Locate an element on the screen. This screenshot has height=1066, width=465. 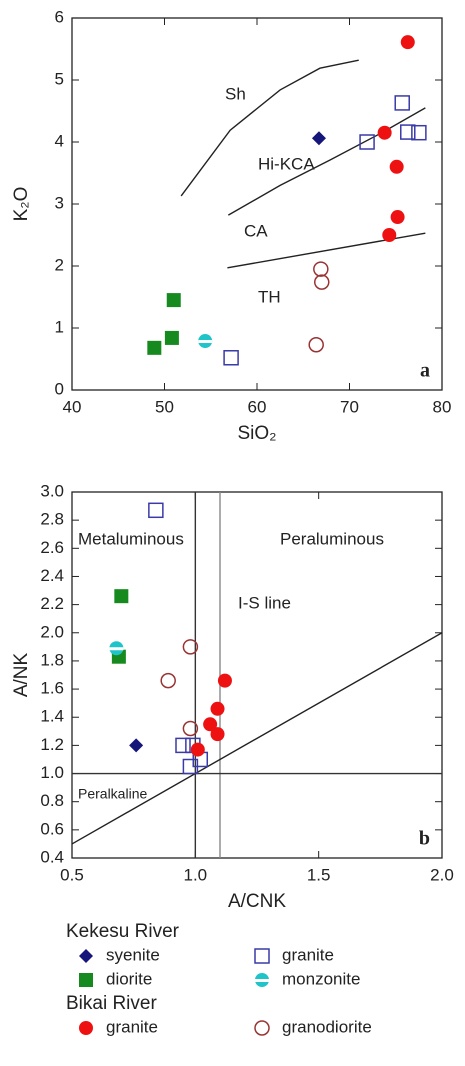
legend-label: diorite is located at coordinates (129, 978).